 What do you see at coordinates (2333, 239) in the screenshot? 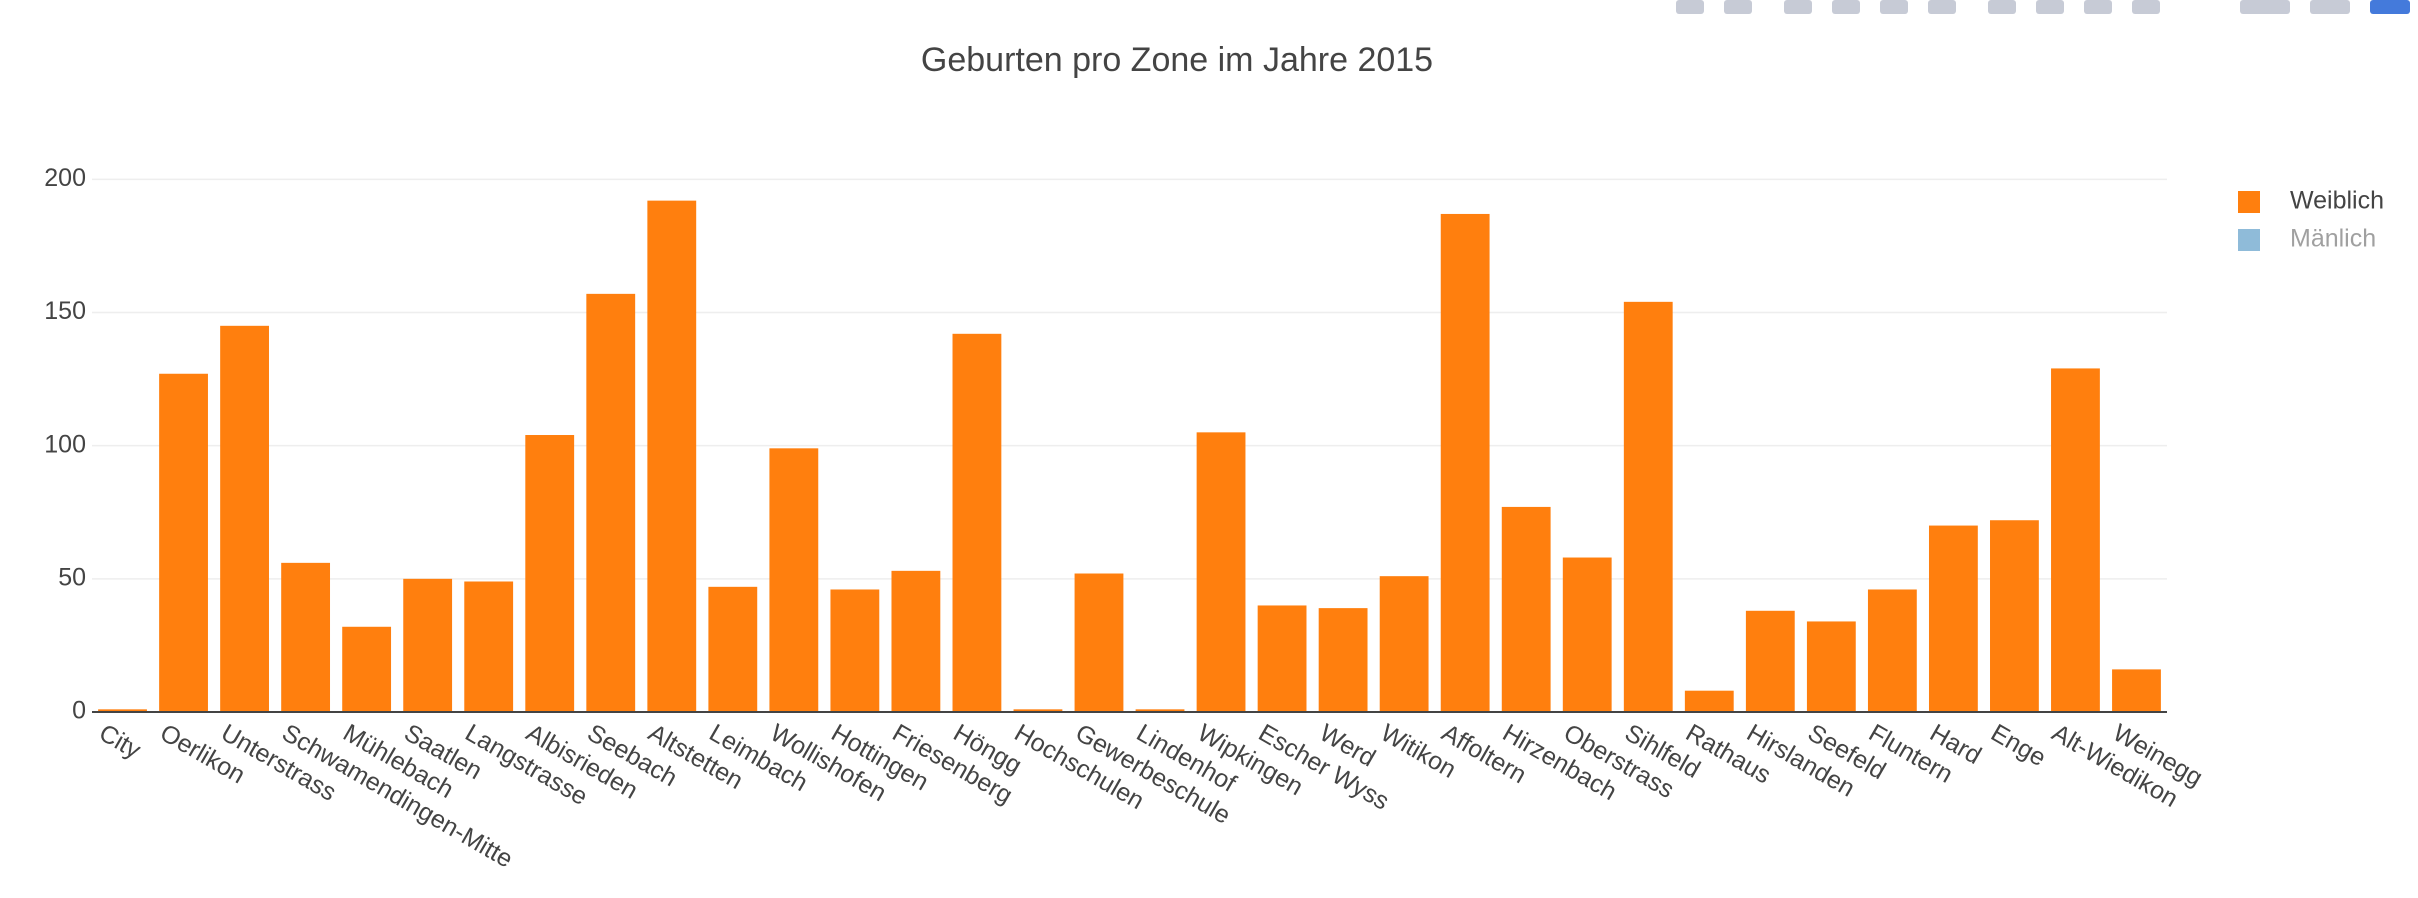
I see `legend-label: Mänlich` at bounding box center [2333, 239].